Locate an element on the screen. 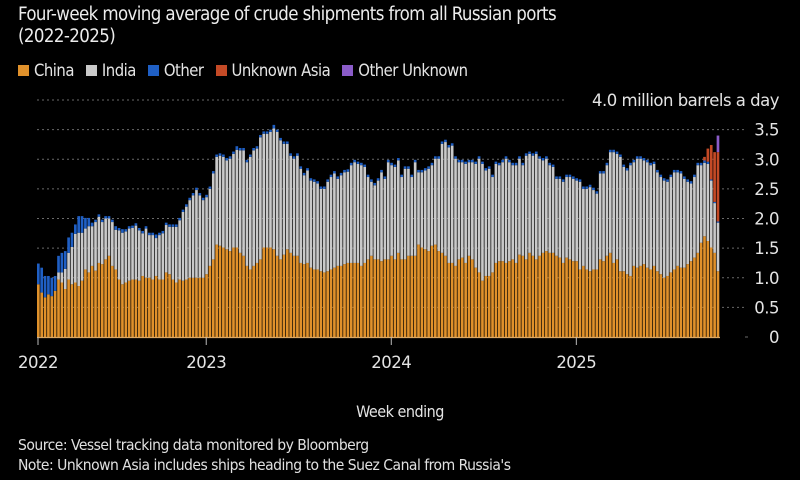 The width and height of the screenshot is (800, 480). legend-item-india: India is located at coordinates (110, 70).